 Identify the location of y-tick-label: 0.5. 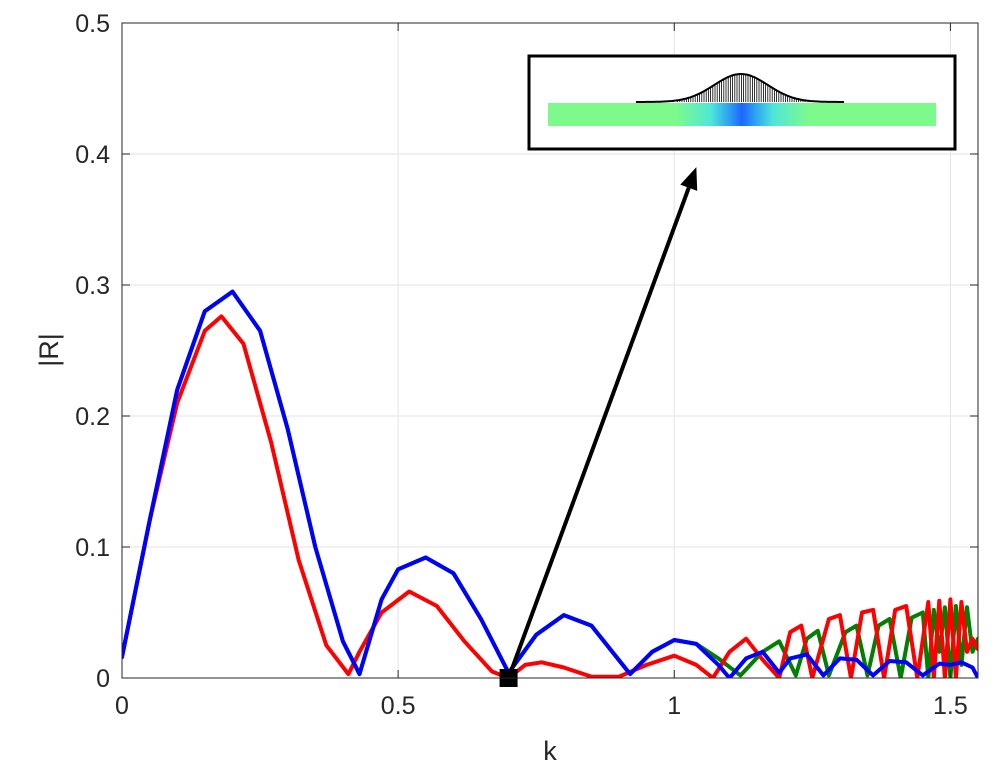
(92, 24).